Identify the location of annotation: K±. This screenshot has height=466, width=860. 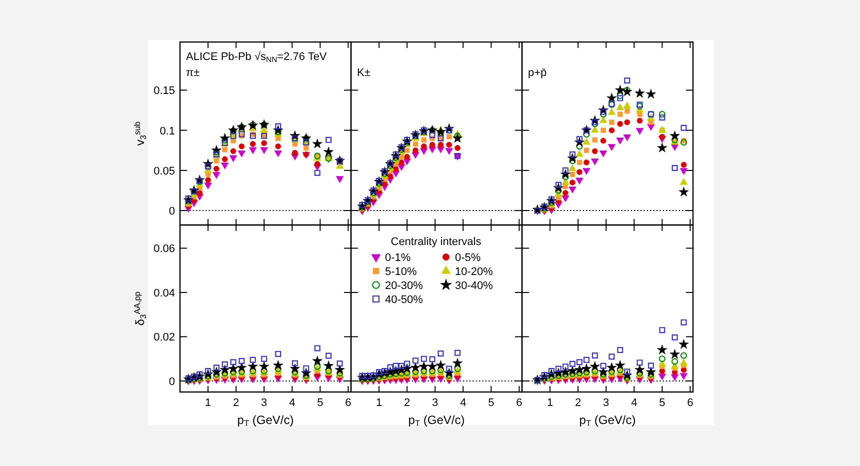
(363, 73).